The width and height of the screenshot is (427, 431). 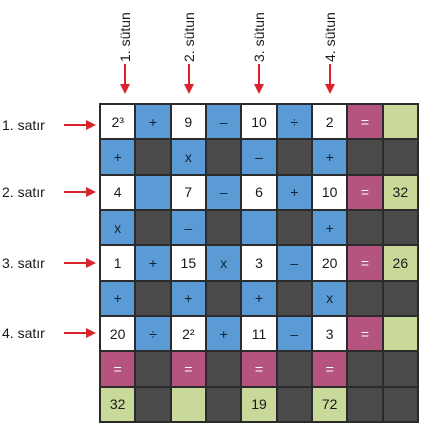 What do you see at coordinates (329, 333) in the screenshot?
I see `number-cell-r7-c7: 3` at bounding box center [329, 333].